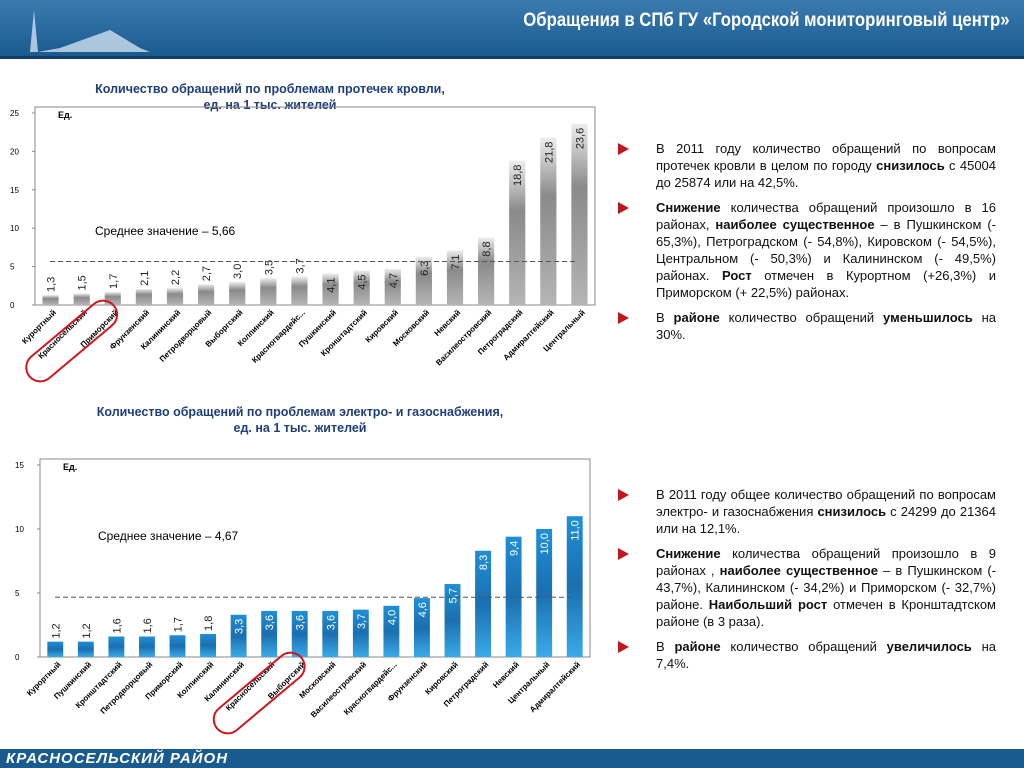 This screenshot has width=1024, height=768. I want to click on value-label: 9,4, so click(515, 548).